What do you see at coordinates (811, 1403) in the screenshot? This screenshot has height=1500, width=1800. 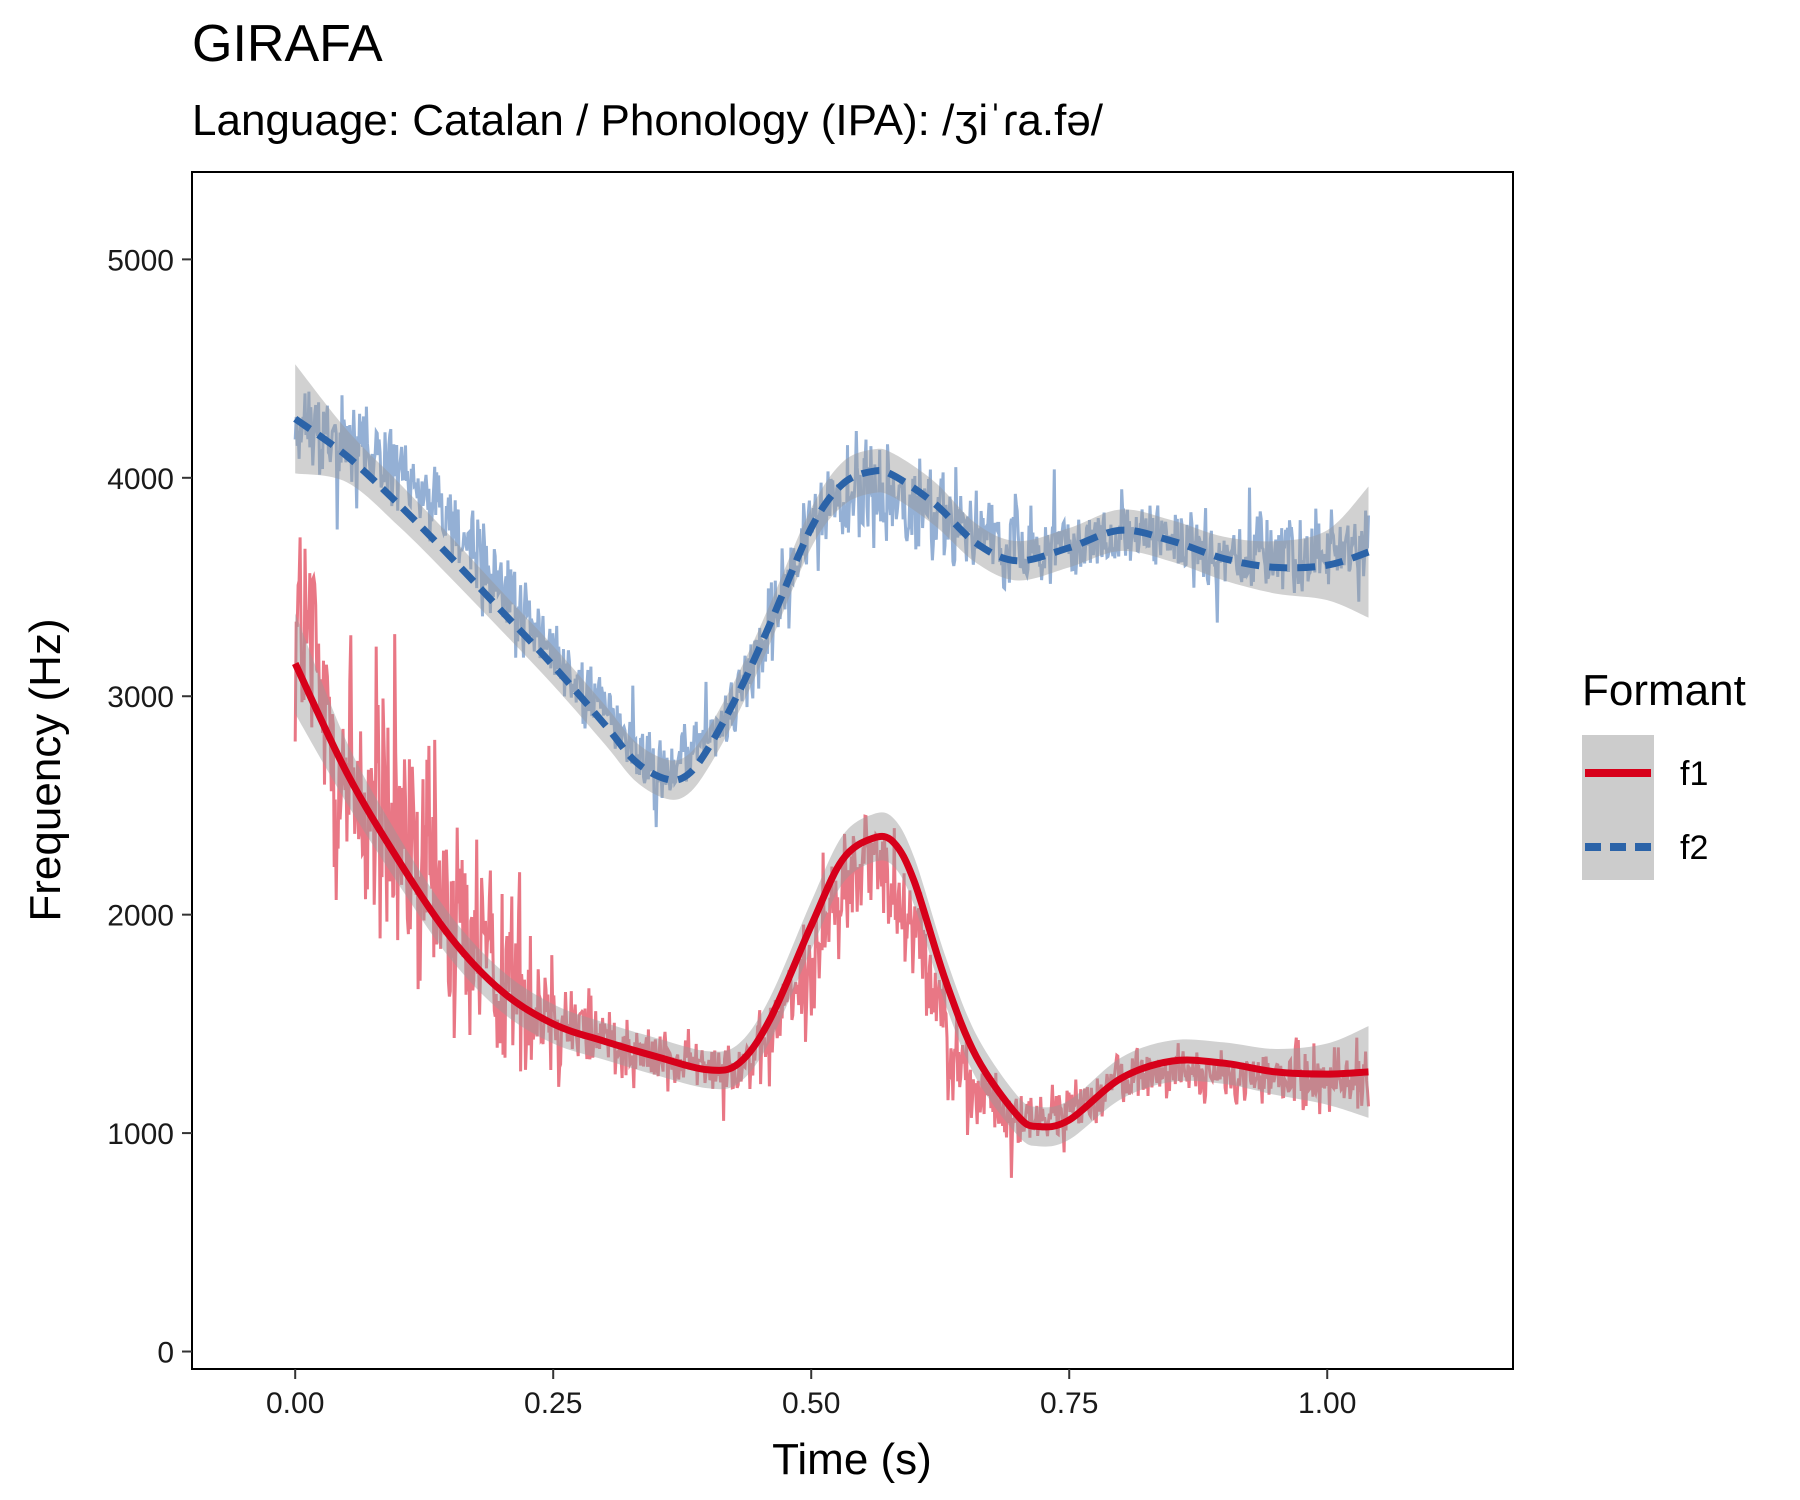 I see `x-tick-label: 0.50` at bounding box center [811, 1403].